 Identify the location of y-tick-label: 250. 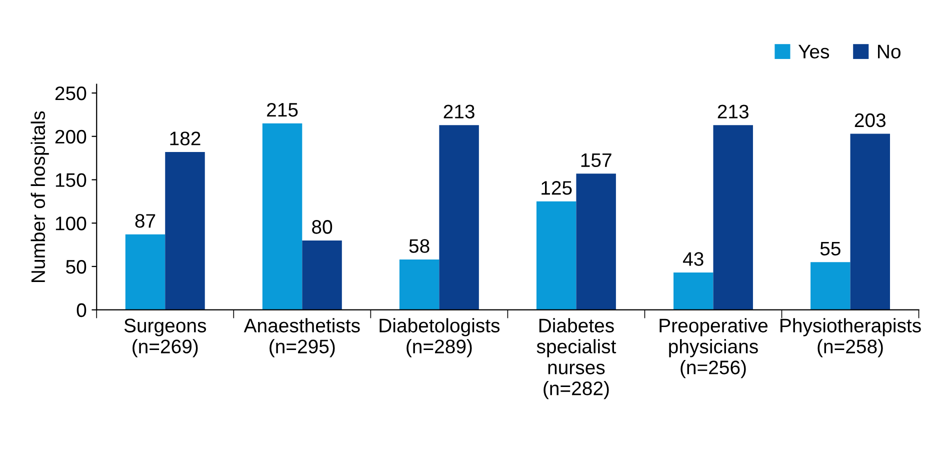
(70, 93).